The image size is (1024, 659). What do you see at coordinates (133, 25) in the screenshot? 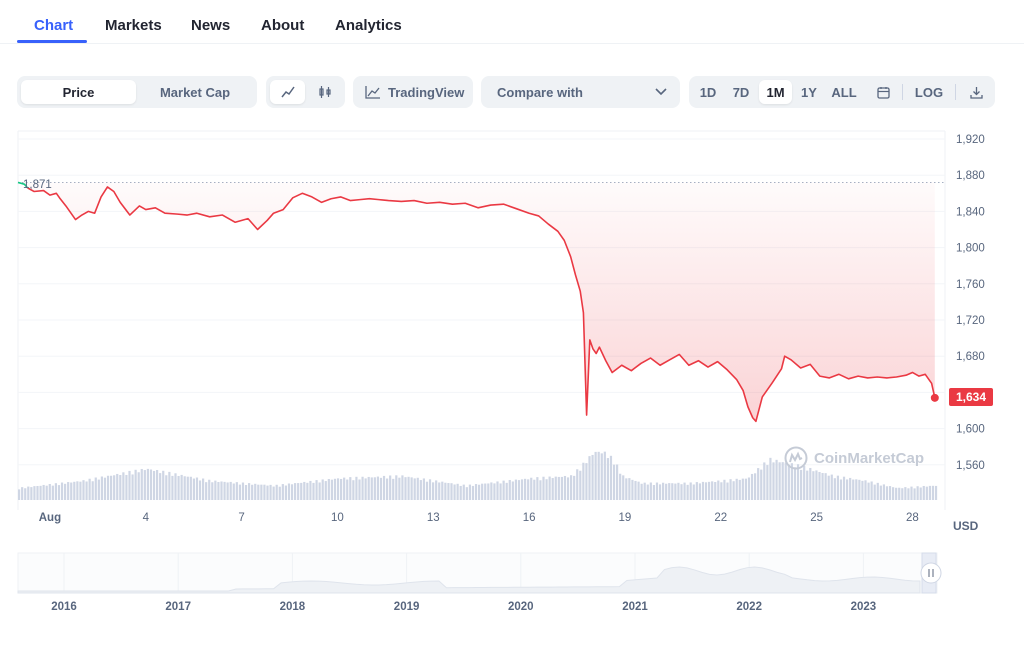
I see `tab-markets: Markets` at bounding box center [133, 25].